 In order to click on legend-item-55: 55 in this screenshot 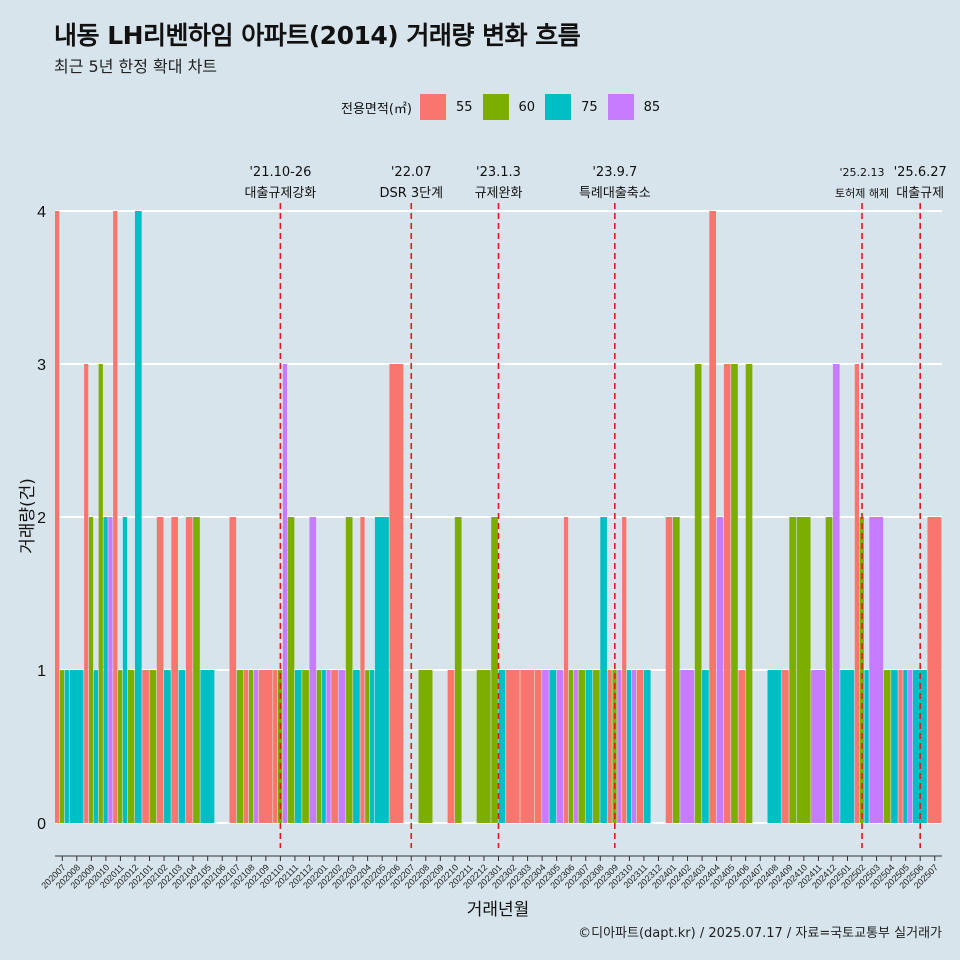, I will do `click(446, 107)`.